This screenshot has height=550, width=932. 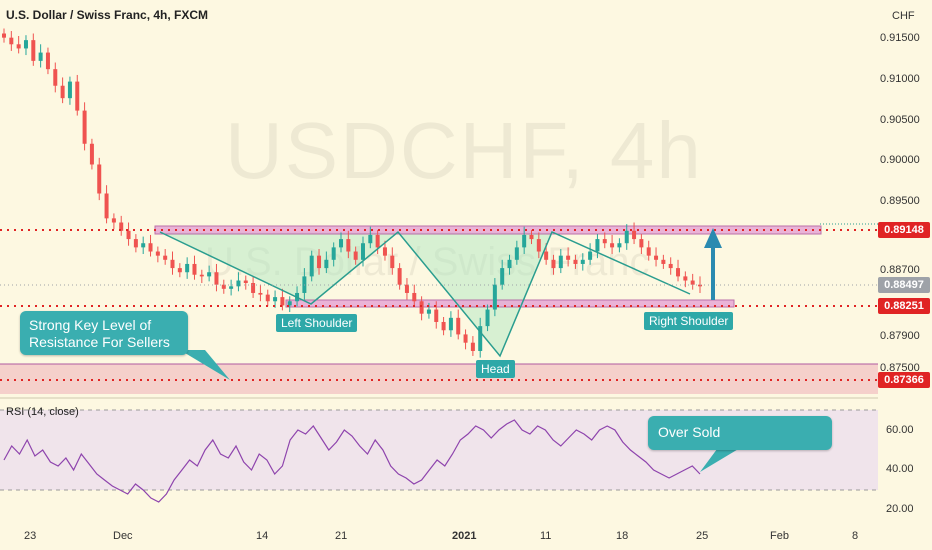 I want to click on date-axis-label: 2021, so click(x=464, y=536).